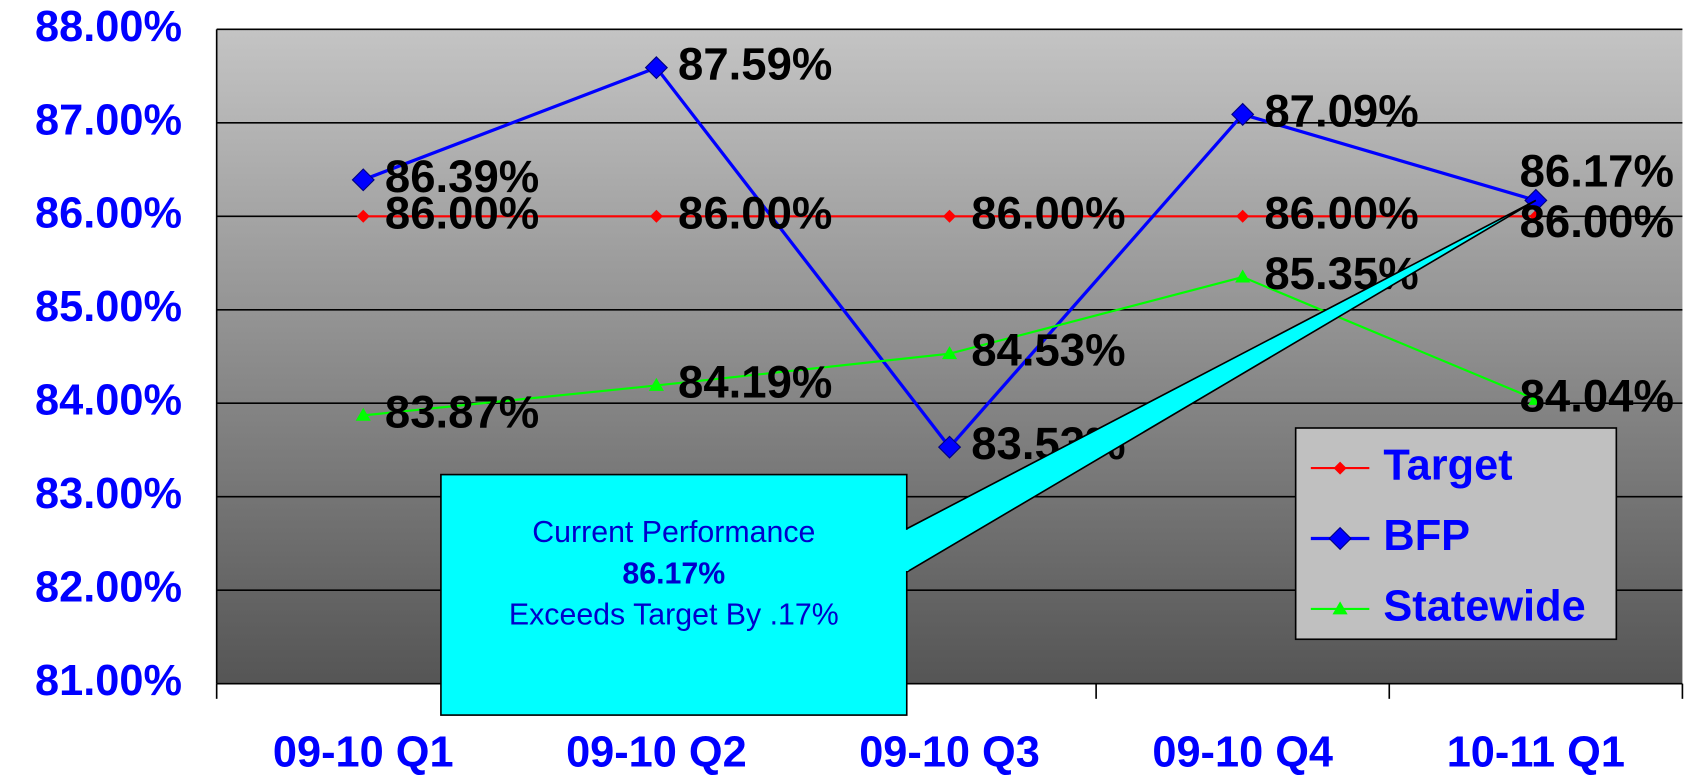 The image size is (1690, 778). I want to click on legend-label: BFP, so click(1426, 536).